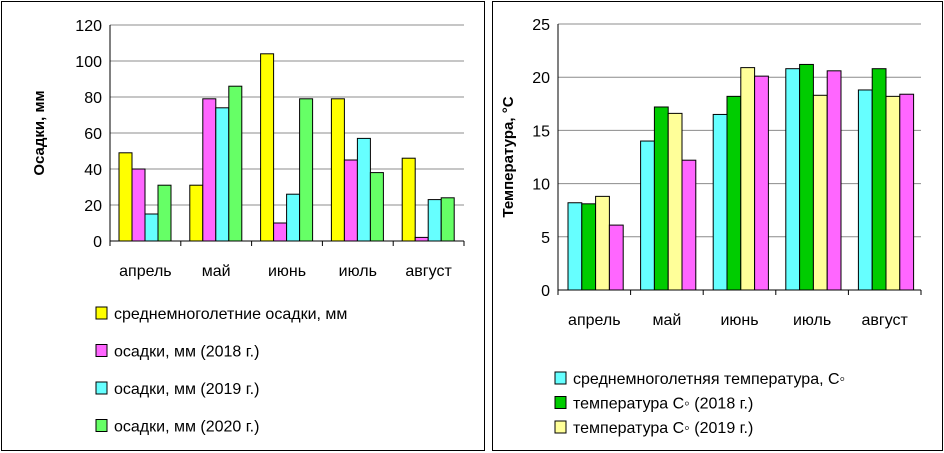  Describe the element at coordinates (663, 404) in the screenshot. I see `legend-entry: температура С◦ (2018 г.)` at that location.